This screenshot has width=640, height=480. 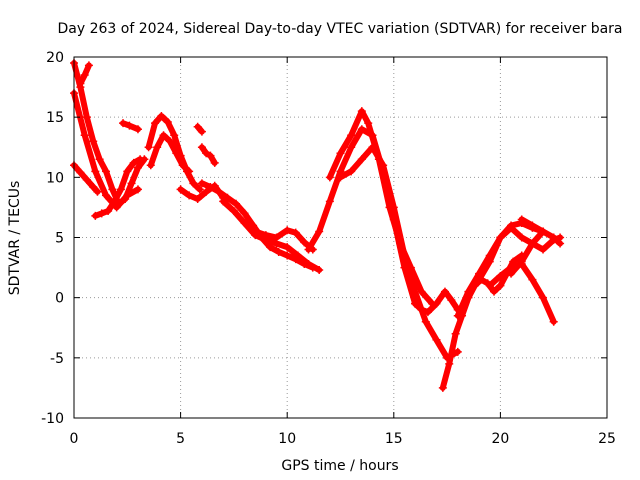 I want to click on x-tick-label: 20, so click(x=500, y=439).